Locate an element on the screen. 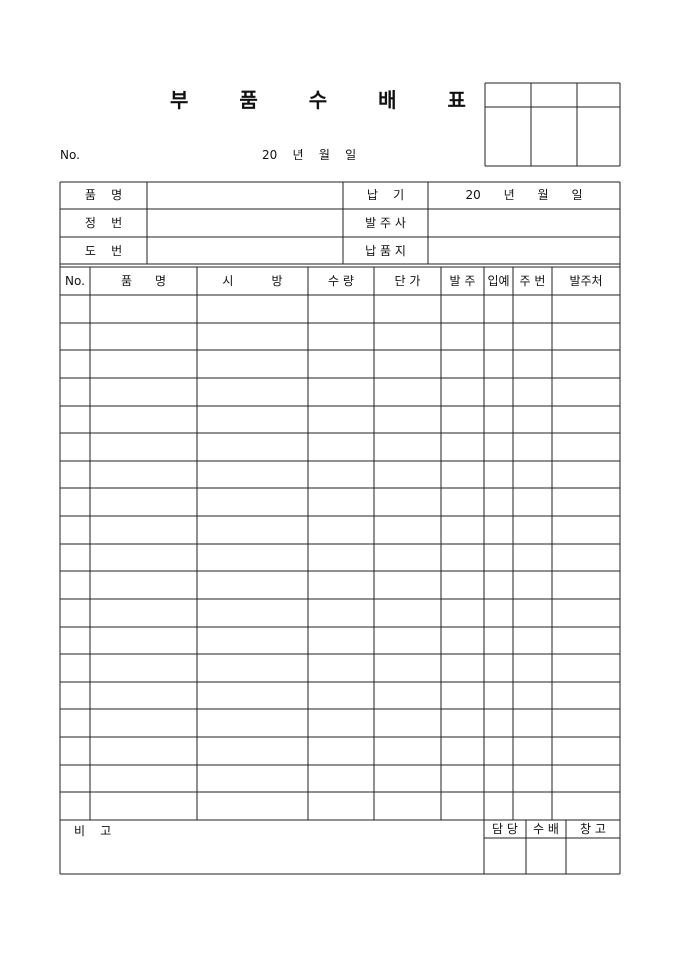 This screenshot has width=680, height=962. form-title: 부 품 수 배 표 is located at coordinates (329, 100).